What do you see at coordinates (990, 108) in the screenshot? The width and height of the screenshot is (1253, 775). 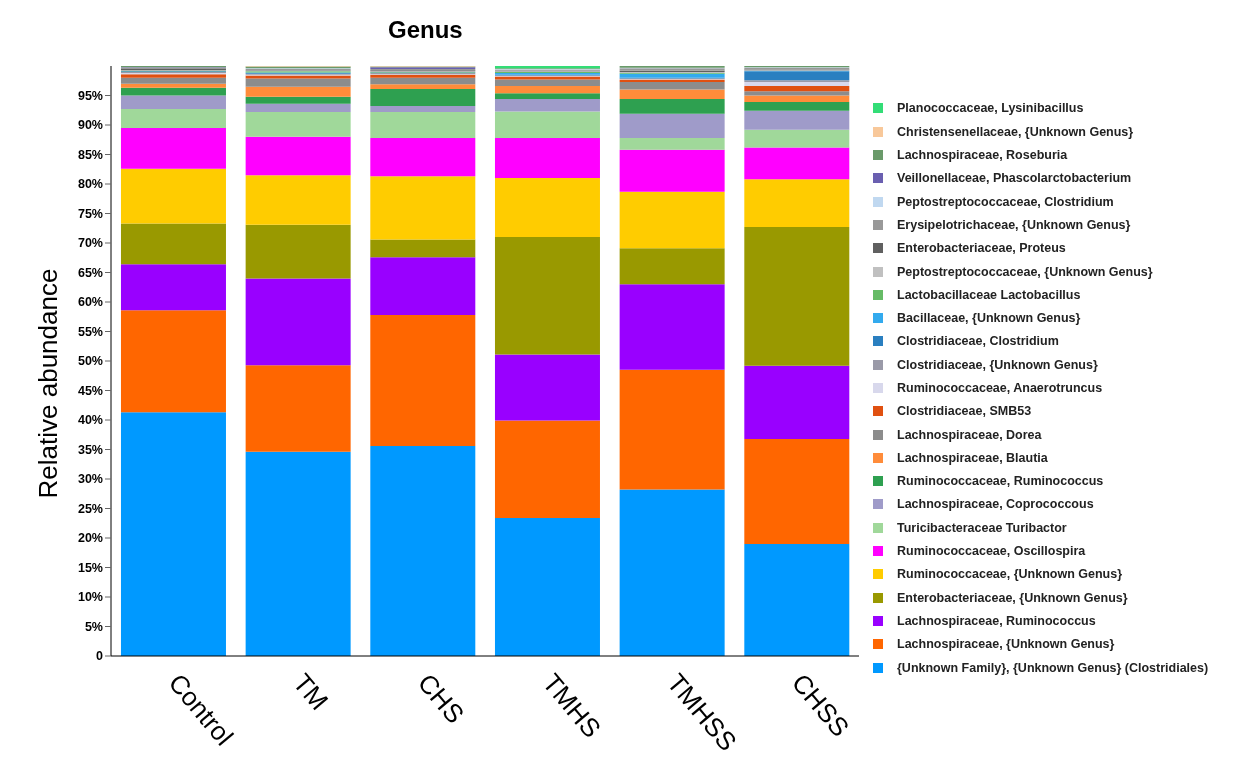 I see `legend-label: Planococcaceae, Lysinibacillus` at bounding box center [990, 108].